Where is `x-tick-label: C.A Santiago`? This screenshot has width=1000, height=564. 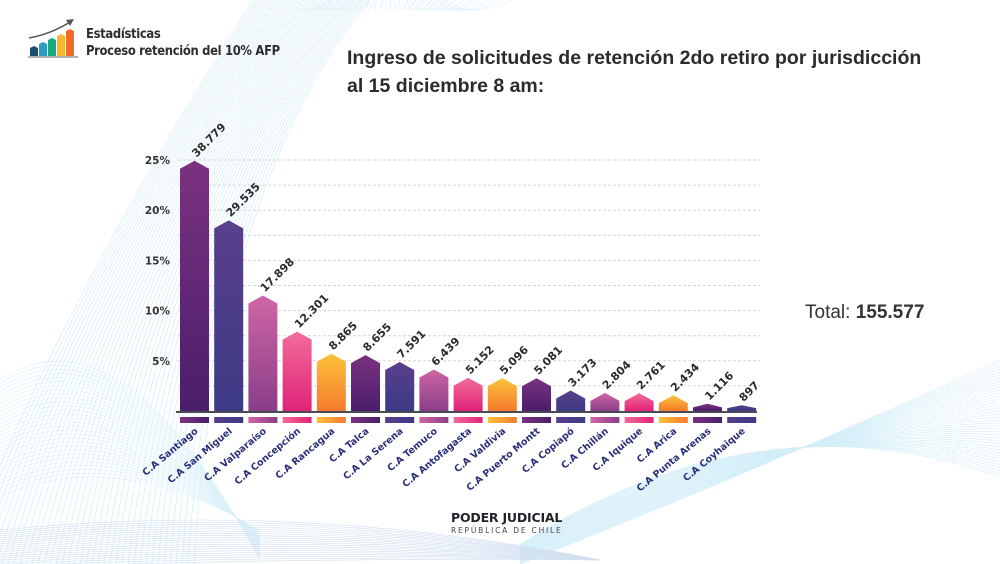
x-tick-label: C.A Santiago is located at coordinates (171, 452).